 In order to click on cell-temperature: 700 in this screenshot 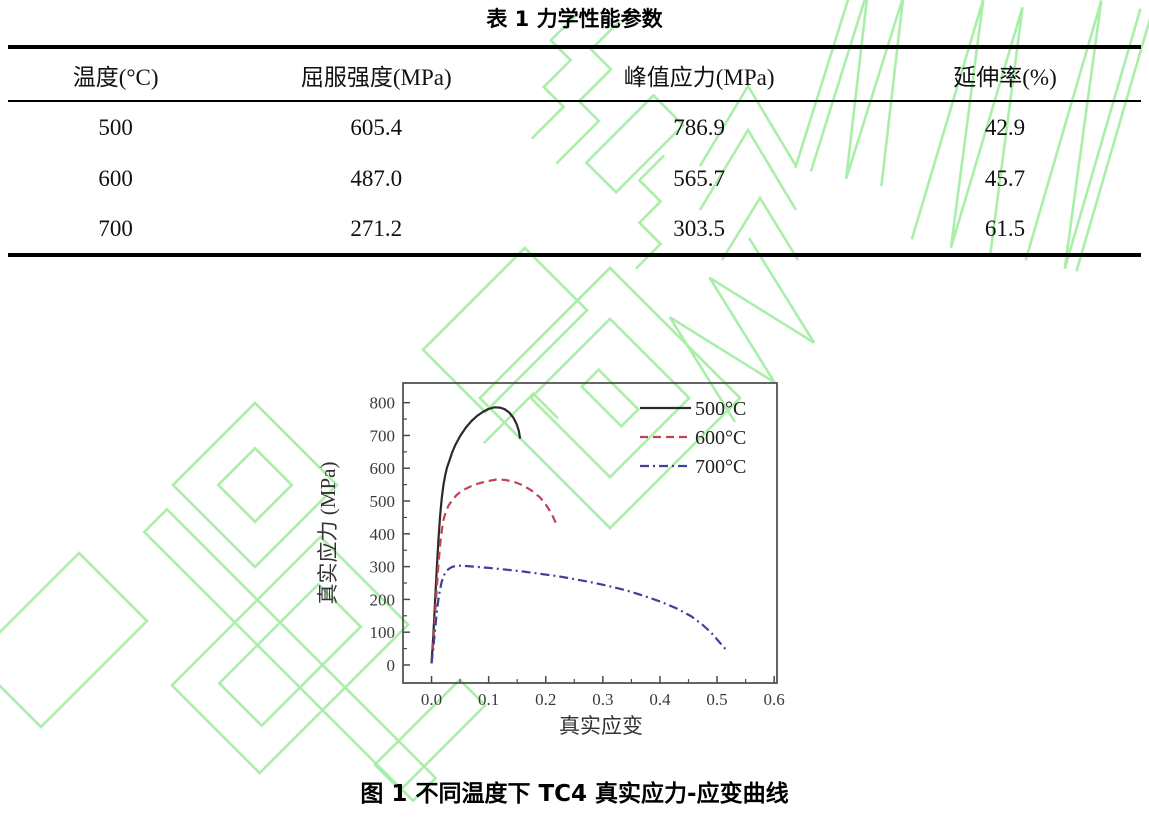, I will do `click(115, 228)`.